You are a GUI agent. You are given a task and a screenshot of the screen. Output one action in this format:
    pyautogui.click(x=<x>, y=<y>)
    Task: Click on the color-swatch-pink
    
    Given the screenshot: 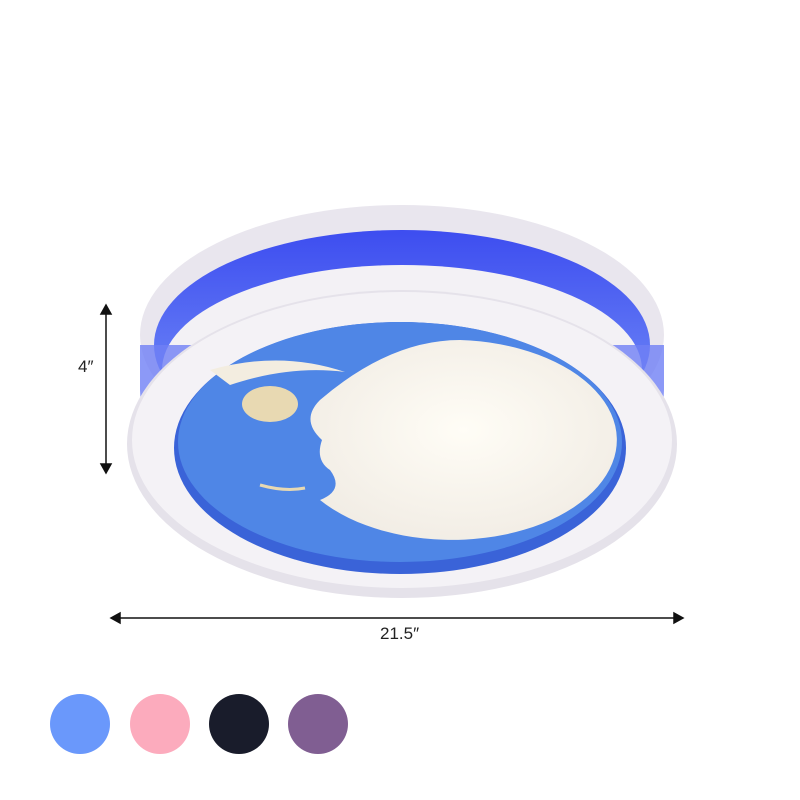 What is the action you would take?
    pyautogui.click(x=160, y=724)
    